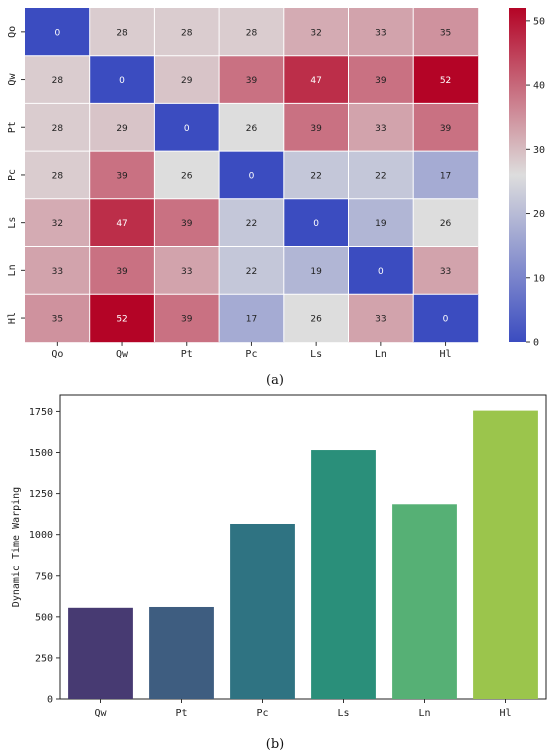 The image size is (550, 754). What do you see at coordinates (44, 658) in the screenshot?
I see `bar-y-tick-label: 250` at bounding box center [44, 658].